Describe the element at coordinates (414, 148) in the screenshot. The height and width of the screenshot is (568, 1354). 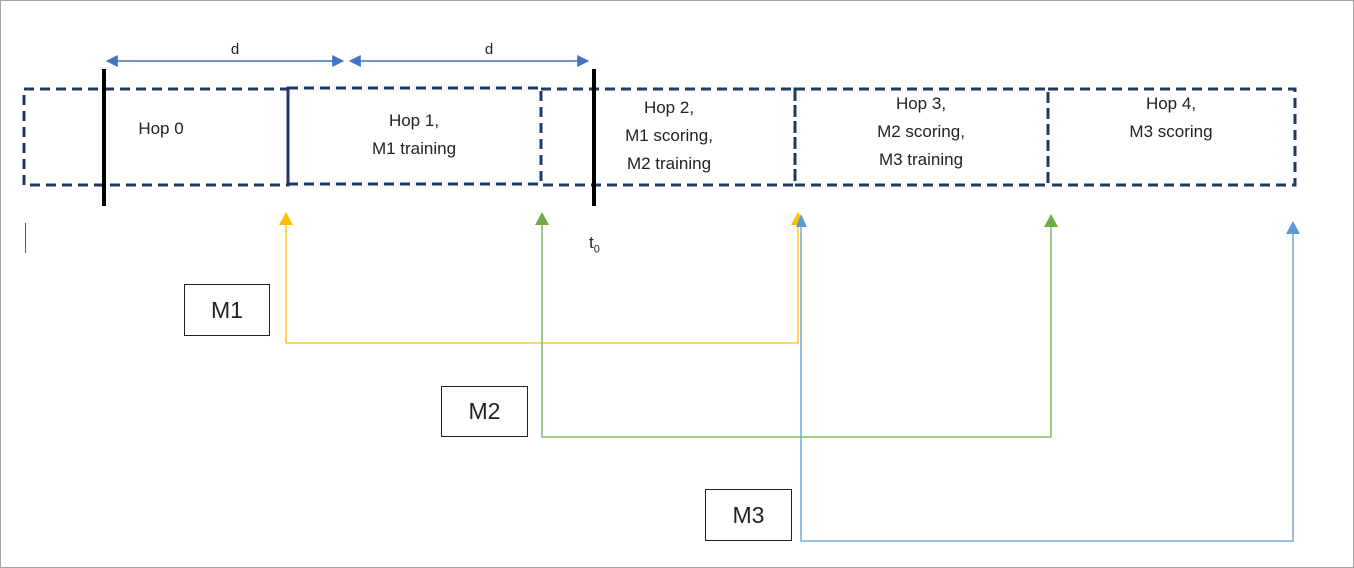
I see `hop-1-line-2: M1 training` at that location.